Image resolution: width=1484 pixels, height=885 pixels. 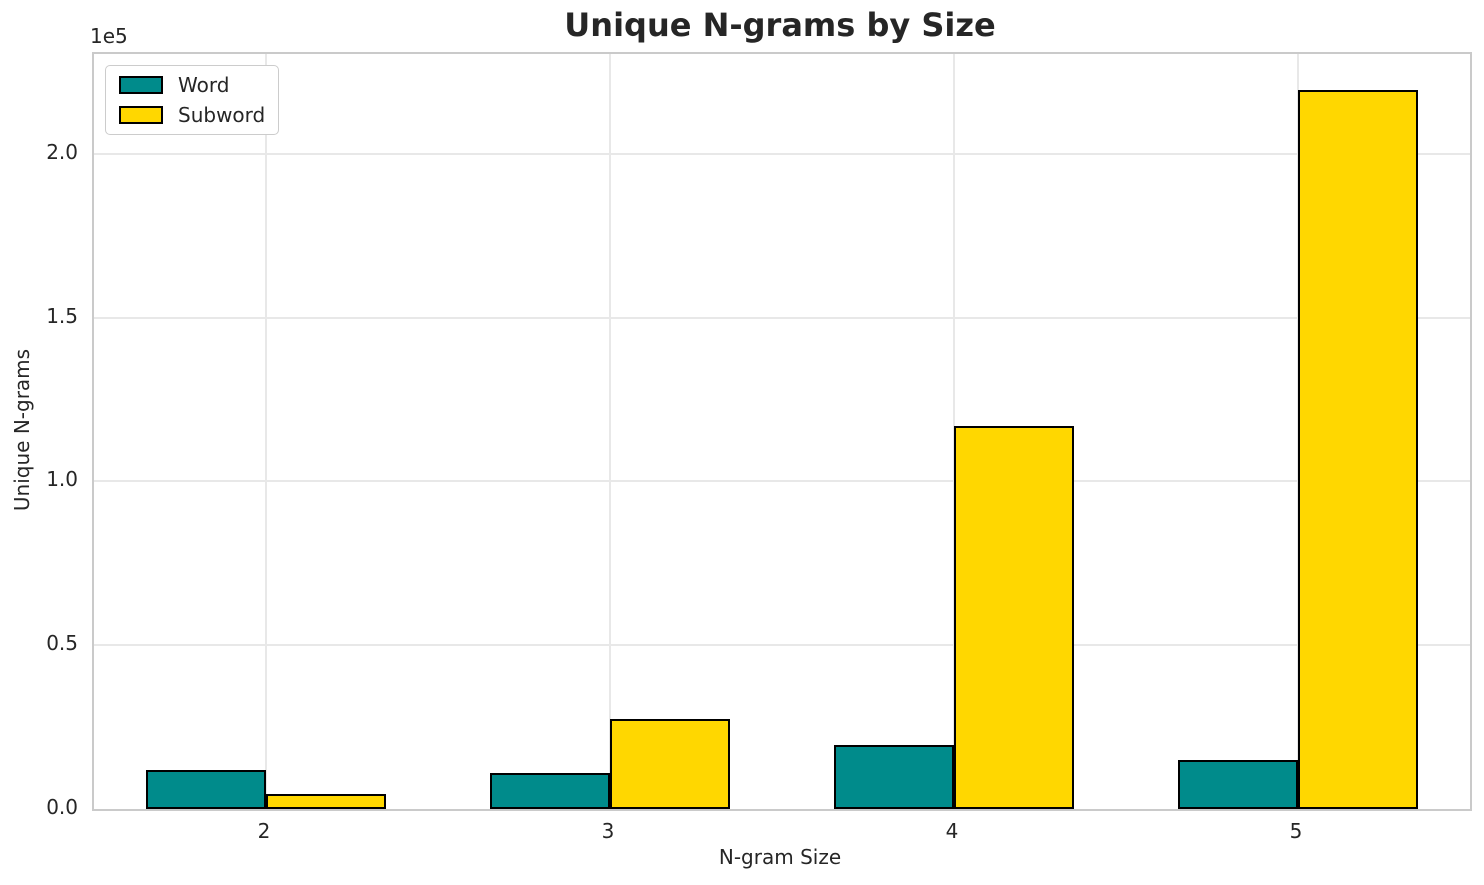 I want to click on y-axis-offset-label: 1e5, so click(x=109, y=36).